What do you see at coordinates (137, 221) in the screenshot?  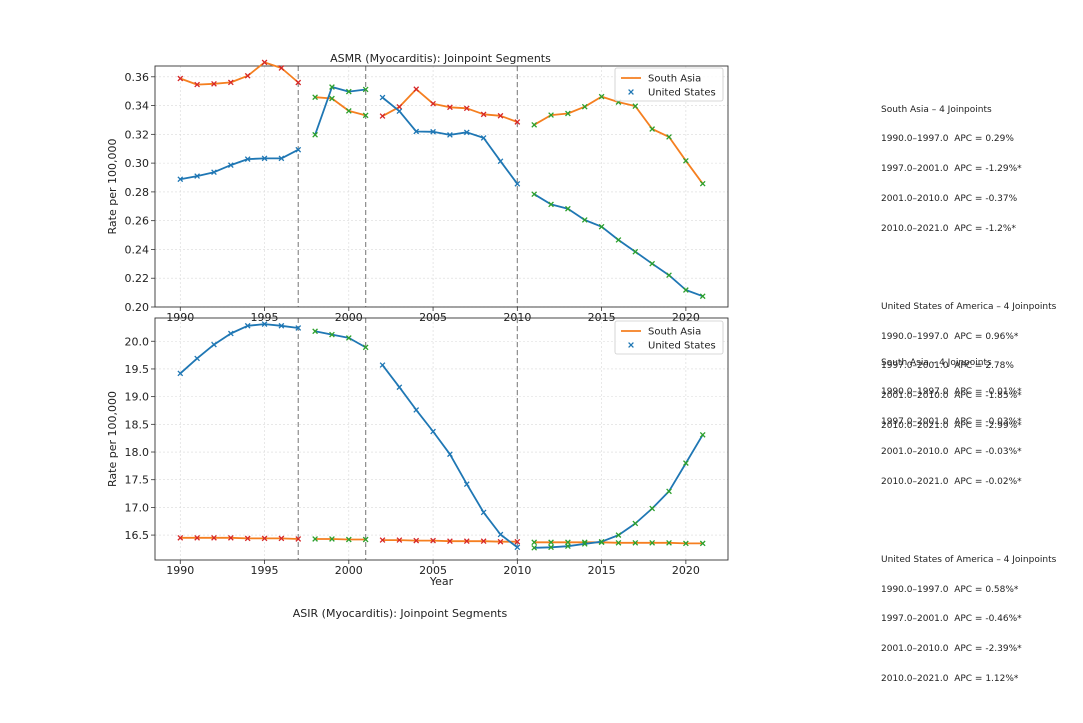 I see `y-tick-label: 0.26` at bounding box center [137, 221].